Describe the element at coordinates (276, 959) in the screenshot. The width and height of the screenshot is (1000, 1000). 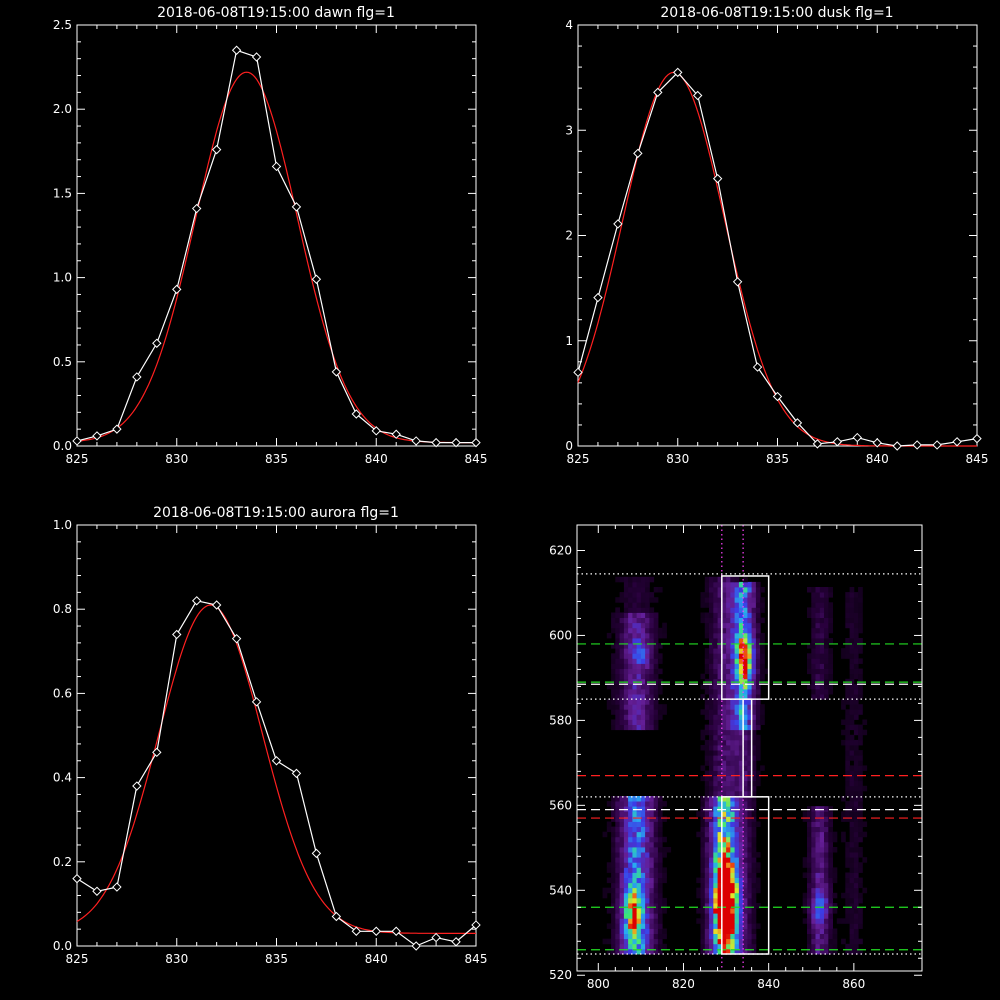
I see `aurora-x-tick-label: 835` at that location.